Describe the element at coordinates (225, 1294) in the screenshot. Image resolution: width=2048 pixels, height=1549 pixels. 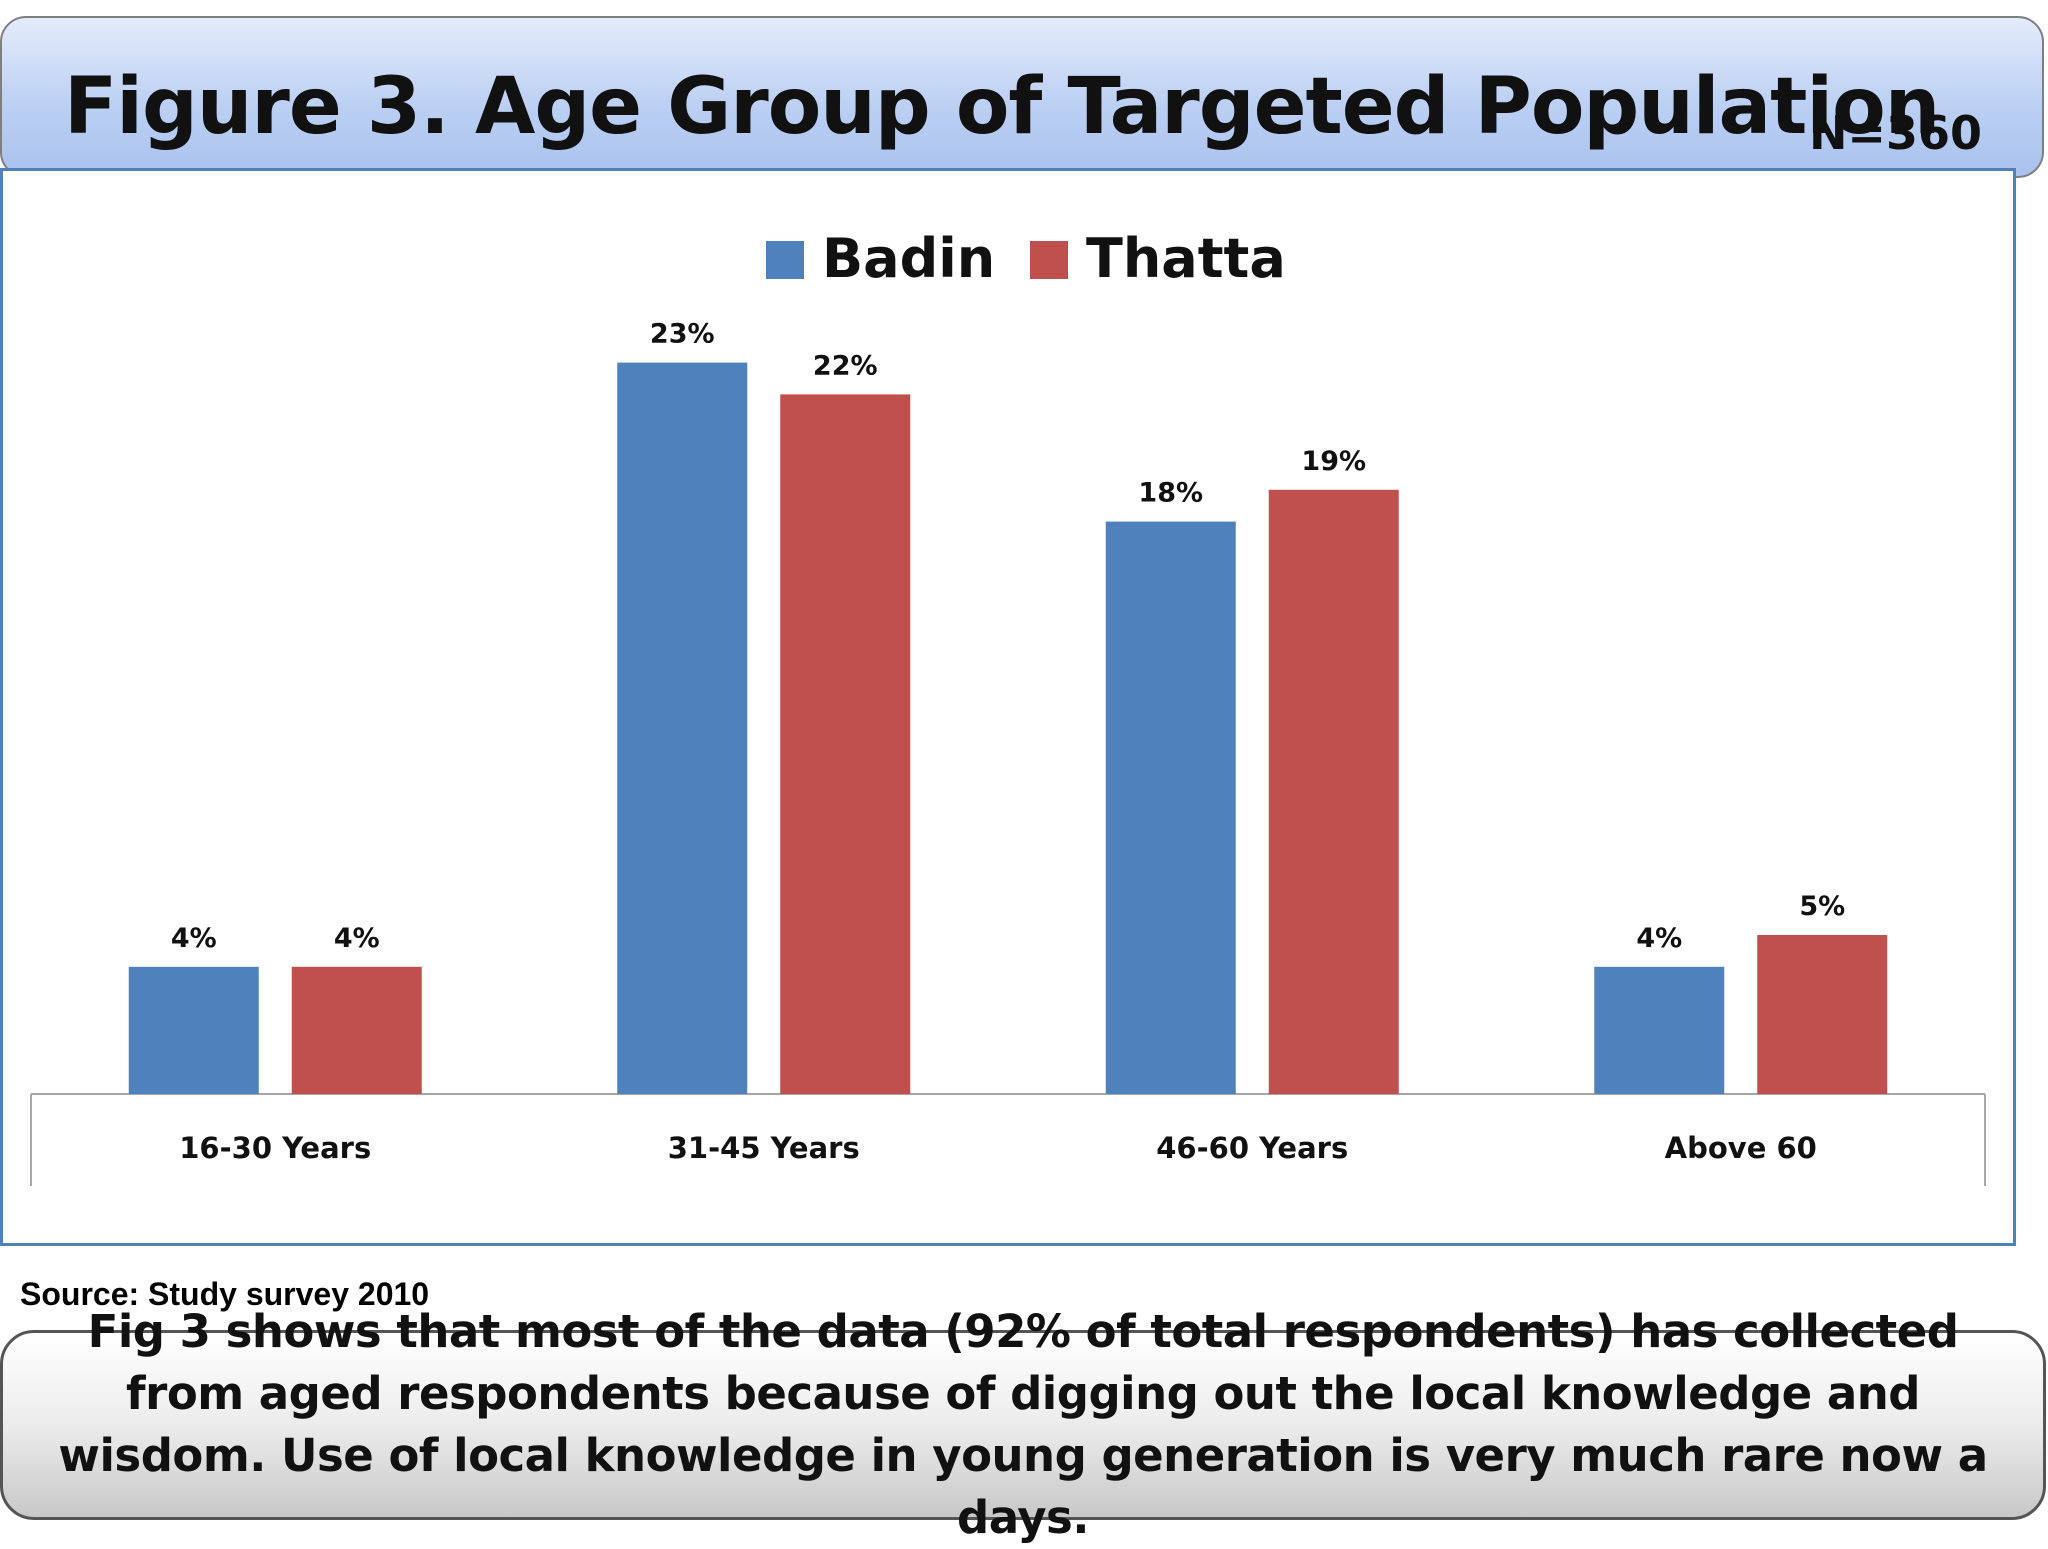
I see `source-note: Source: Study survey 2010` at that location.